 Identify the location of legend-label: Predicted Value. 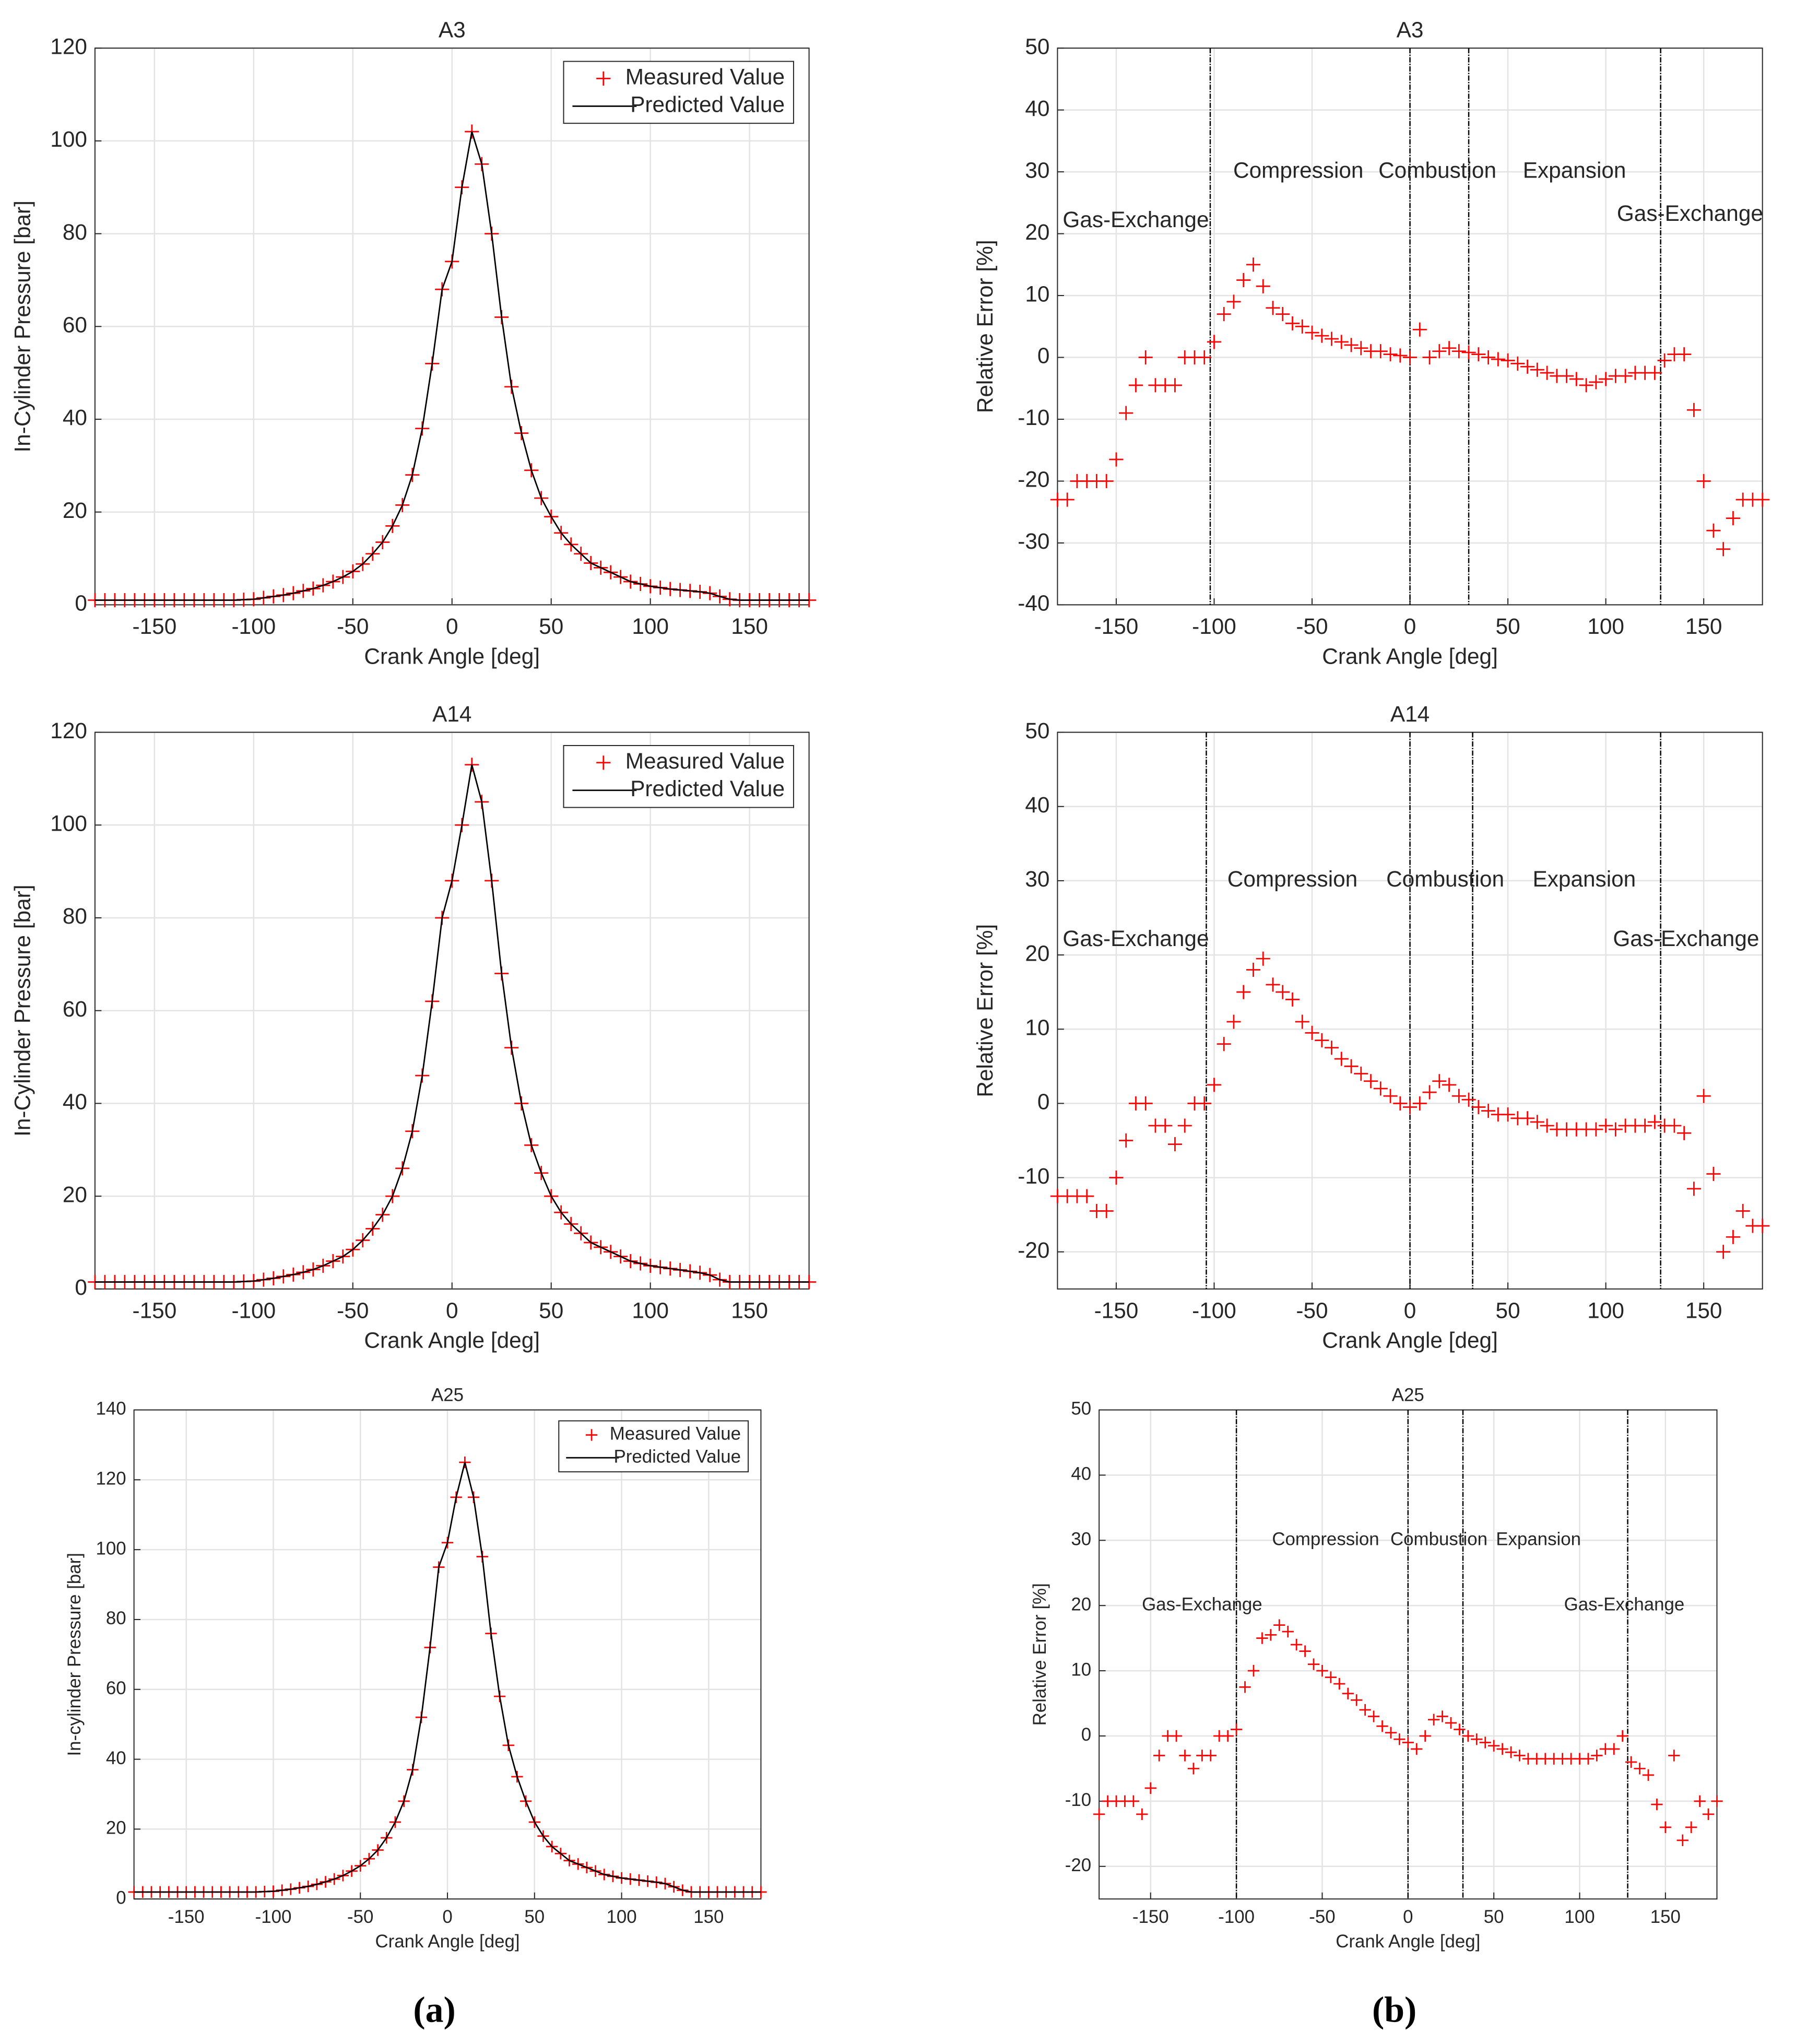
(677, 1456).